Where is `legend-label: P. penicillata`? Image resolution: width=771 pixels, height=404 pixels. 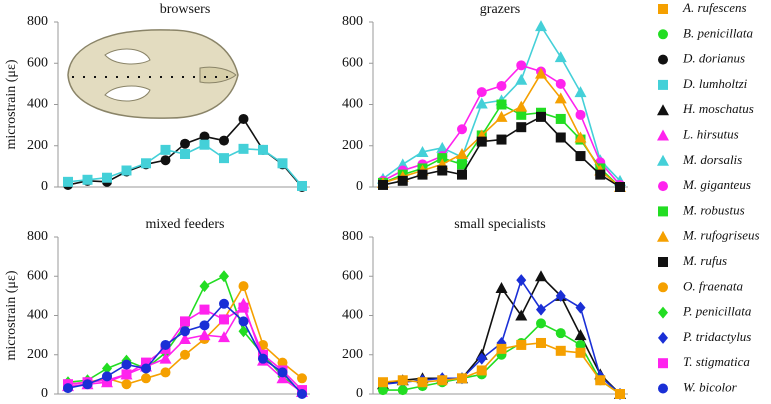 legend-label: P. penicillata is located at coordinates (717, 311).